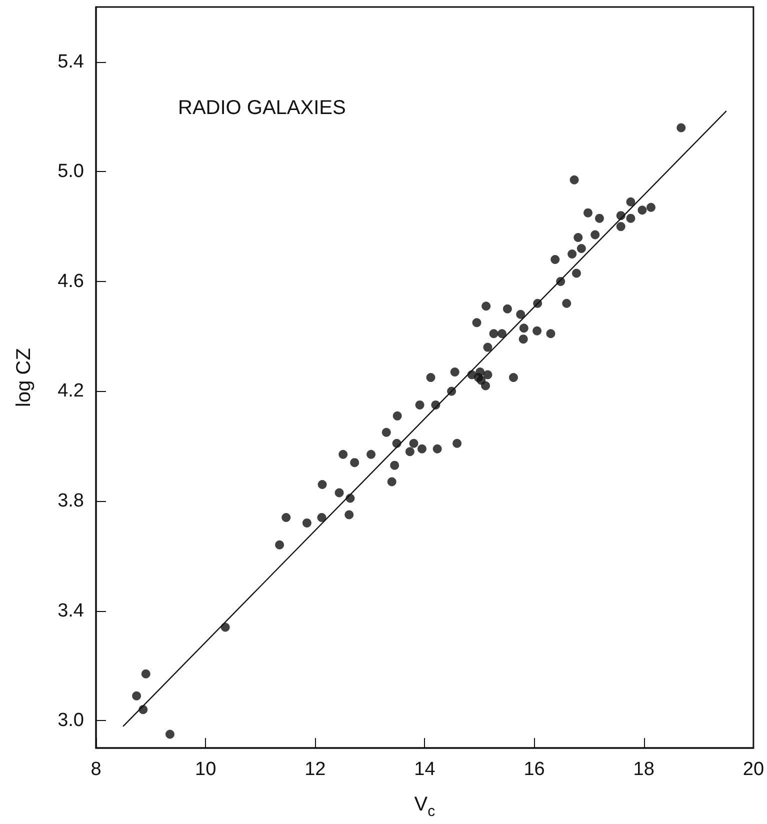 The height and width of the screenshot is (824, 767). Describe the element at coordinates (425, 769) in the screenshot. I see `x-tick-label: 14` at that location.